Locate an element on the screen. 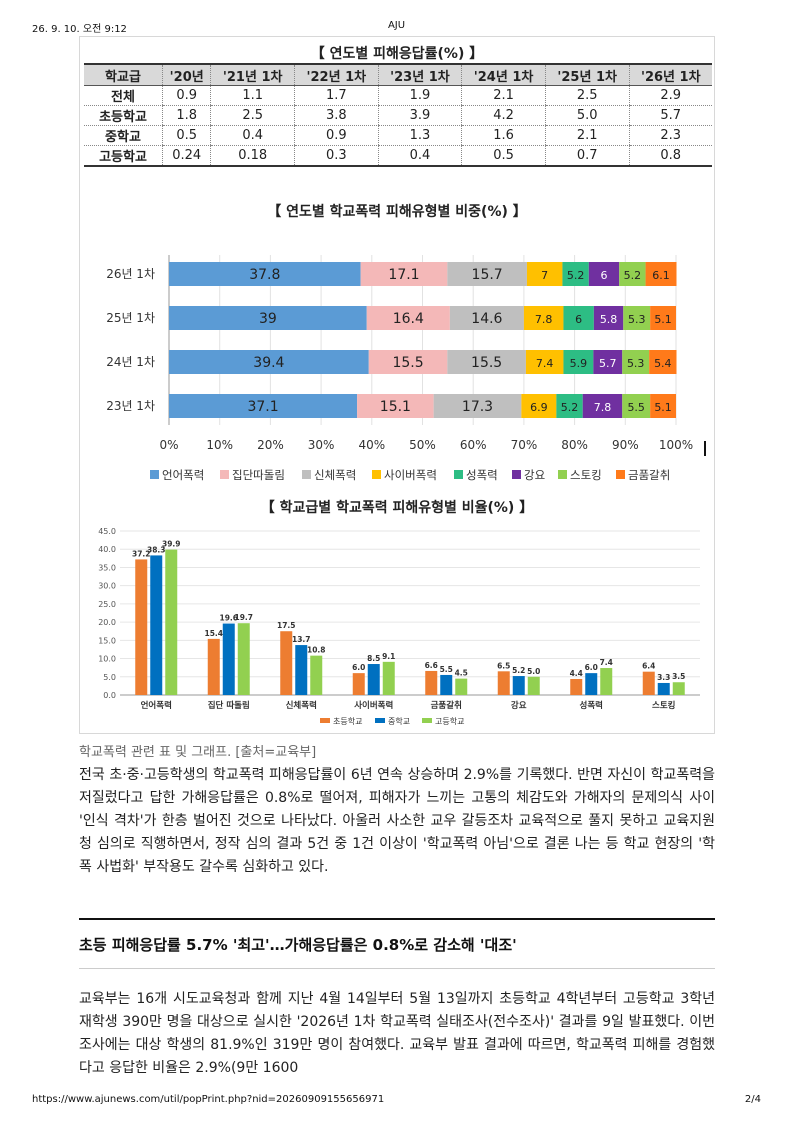  grouped-bar-data-label: 4.4 is located at coordinates (576, 673).